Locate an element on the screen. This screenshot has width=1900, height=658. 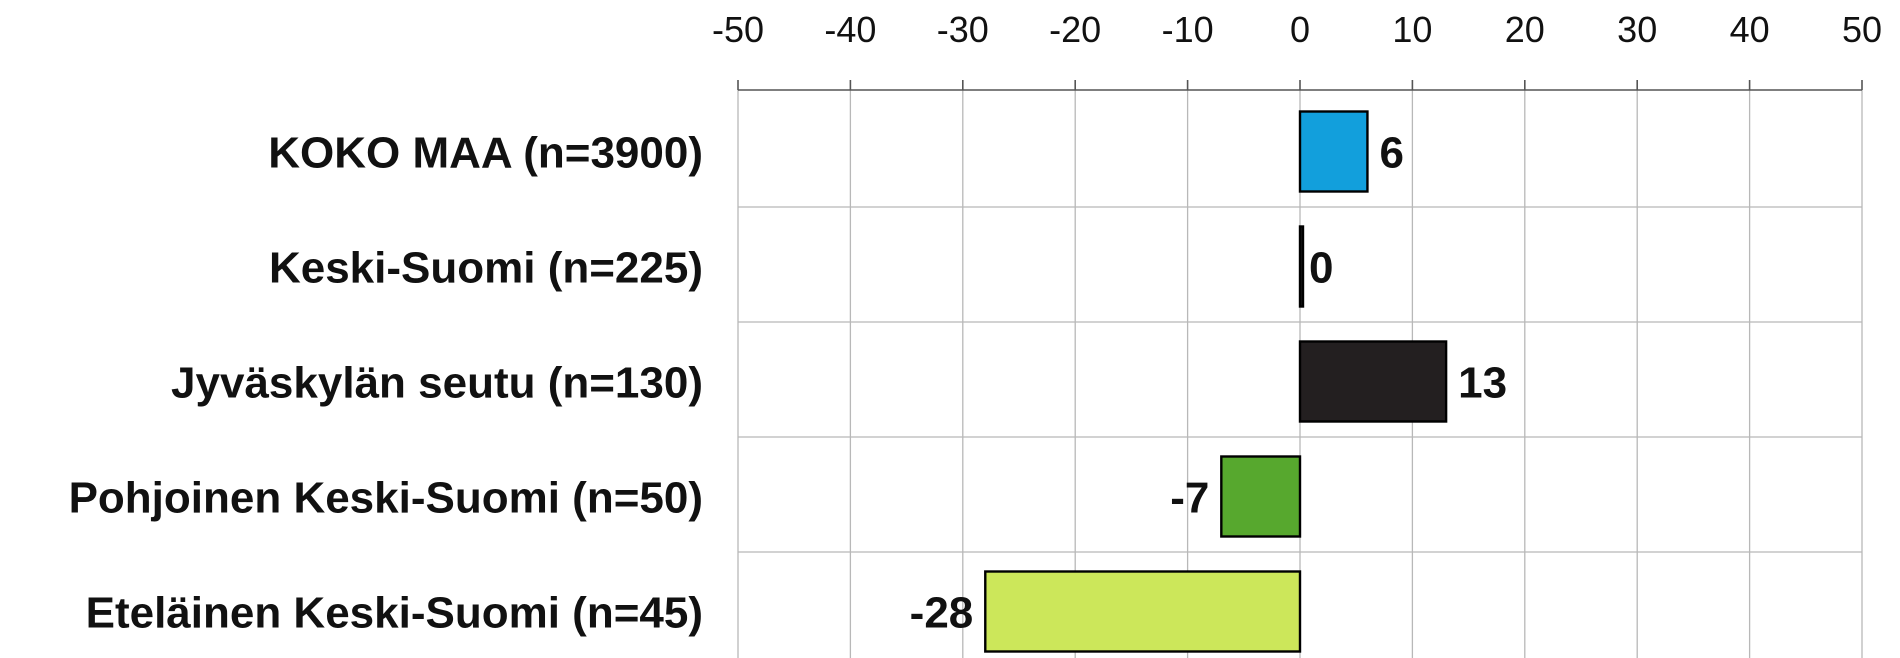
category-label: Eteläinen Keski-Suomi (n=45) is located at coordinates (394, 613).